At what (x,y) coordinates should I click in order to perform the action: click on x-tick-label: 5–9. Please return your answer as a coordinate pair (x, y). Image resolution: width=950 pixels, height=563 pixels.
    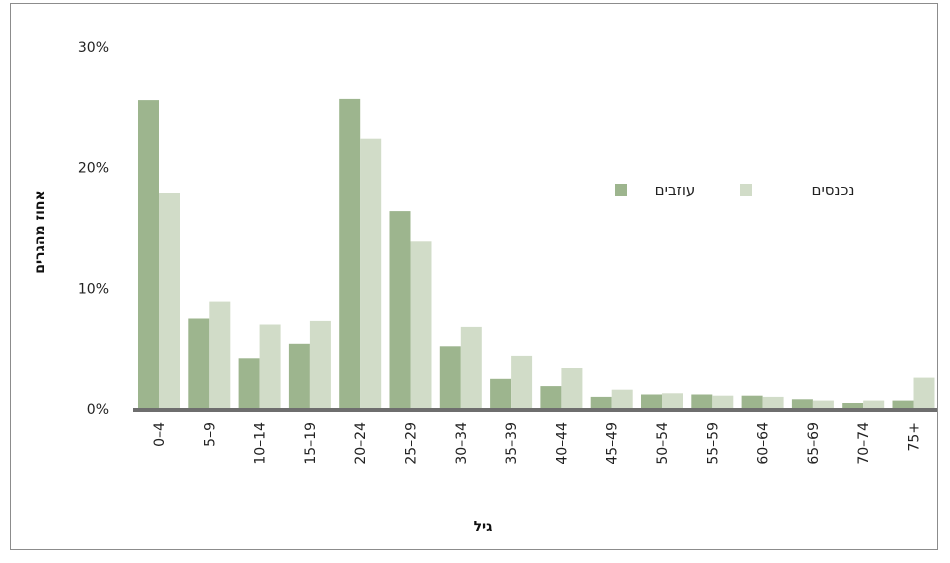
    Looking at the image, I should click on (210, 434).